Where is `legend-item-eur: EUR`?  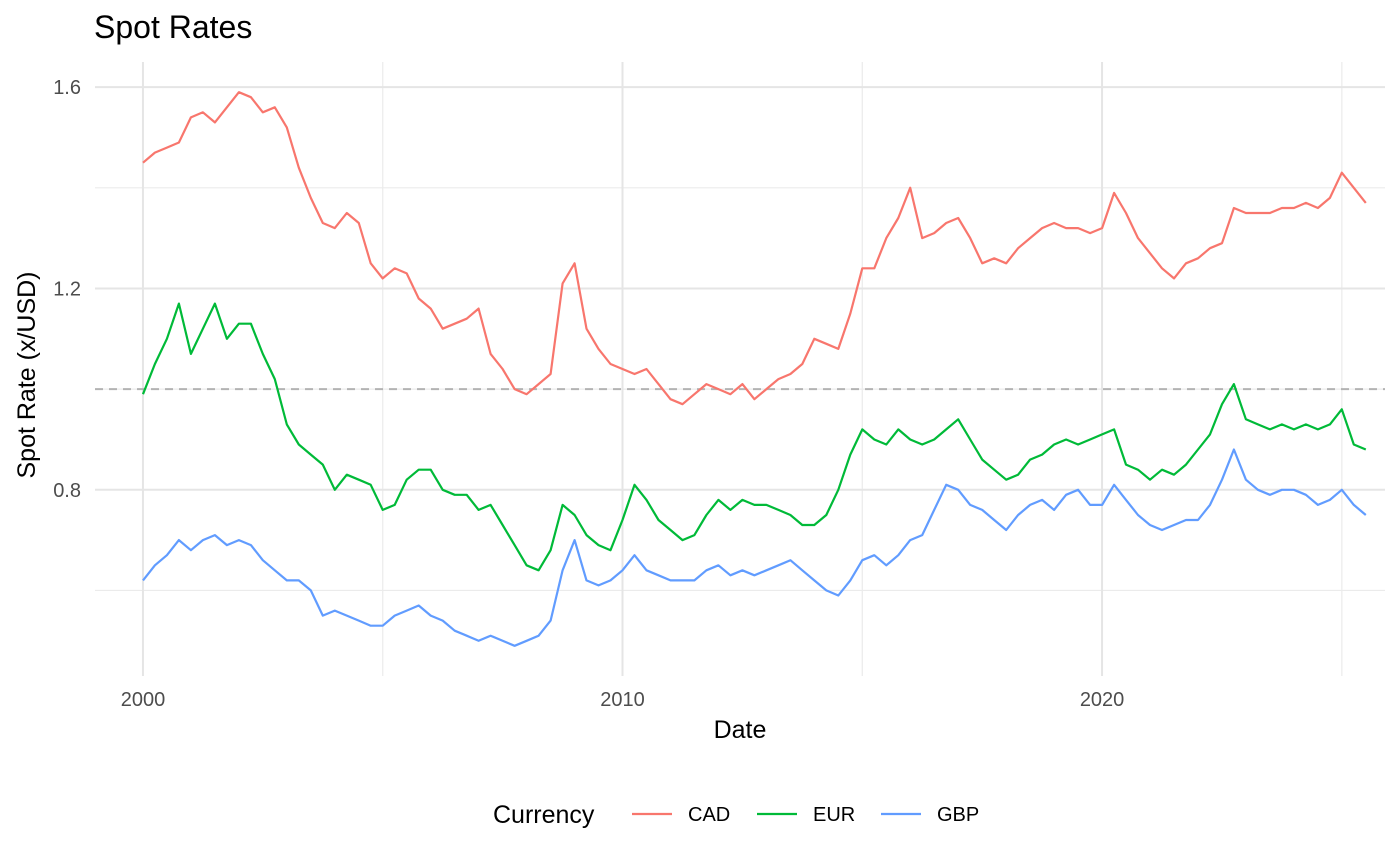
legend-item-eur: EUR is located at coordinates (806, 815).